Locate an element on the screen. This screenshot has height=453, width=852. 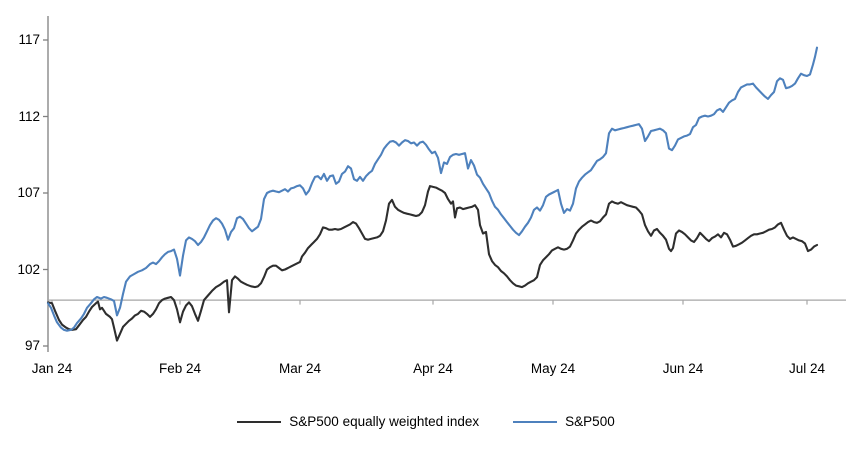
y-tick-label: 102 is located at coordinates (28, 269).